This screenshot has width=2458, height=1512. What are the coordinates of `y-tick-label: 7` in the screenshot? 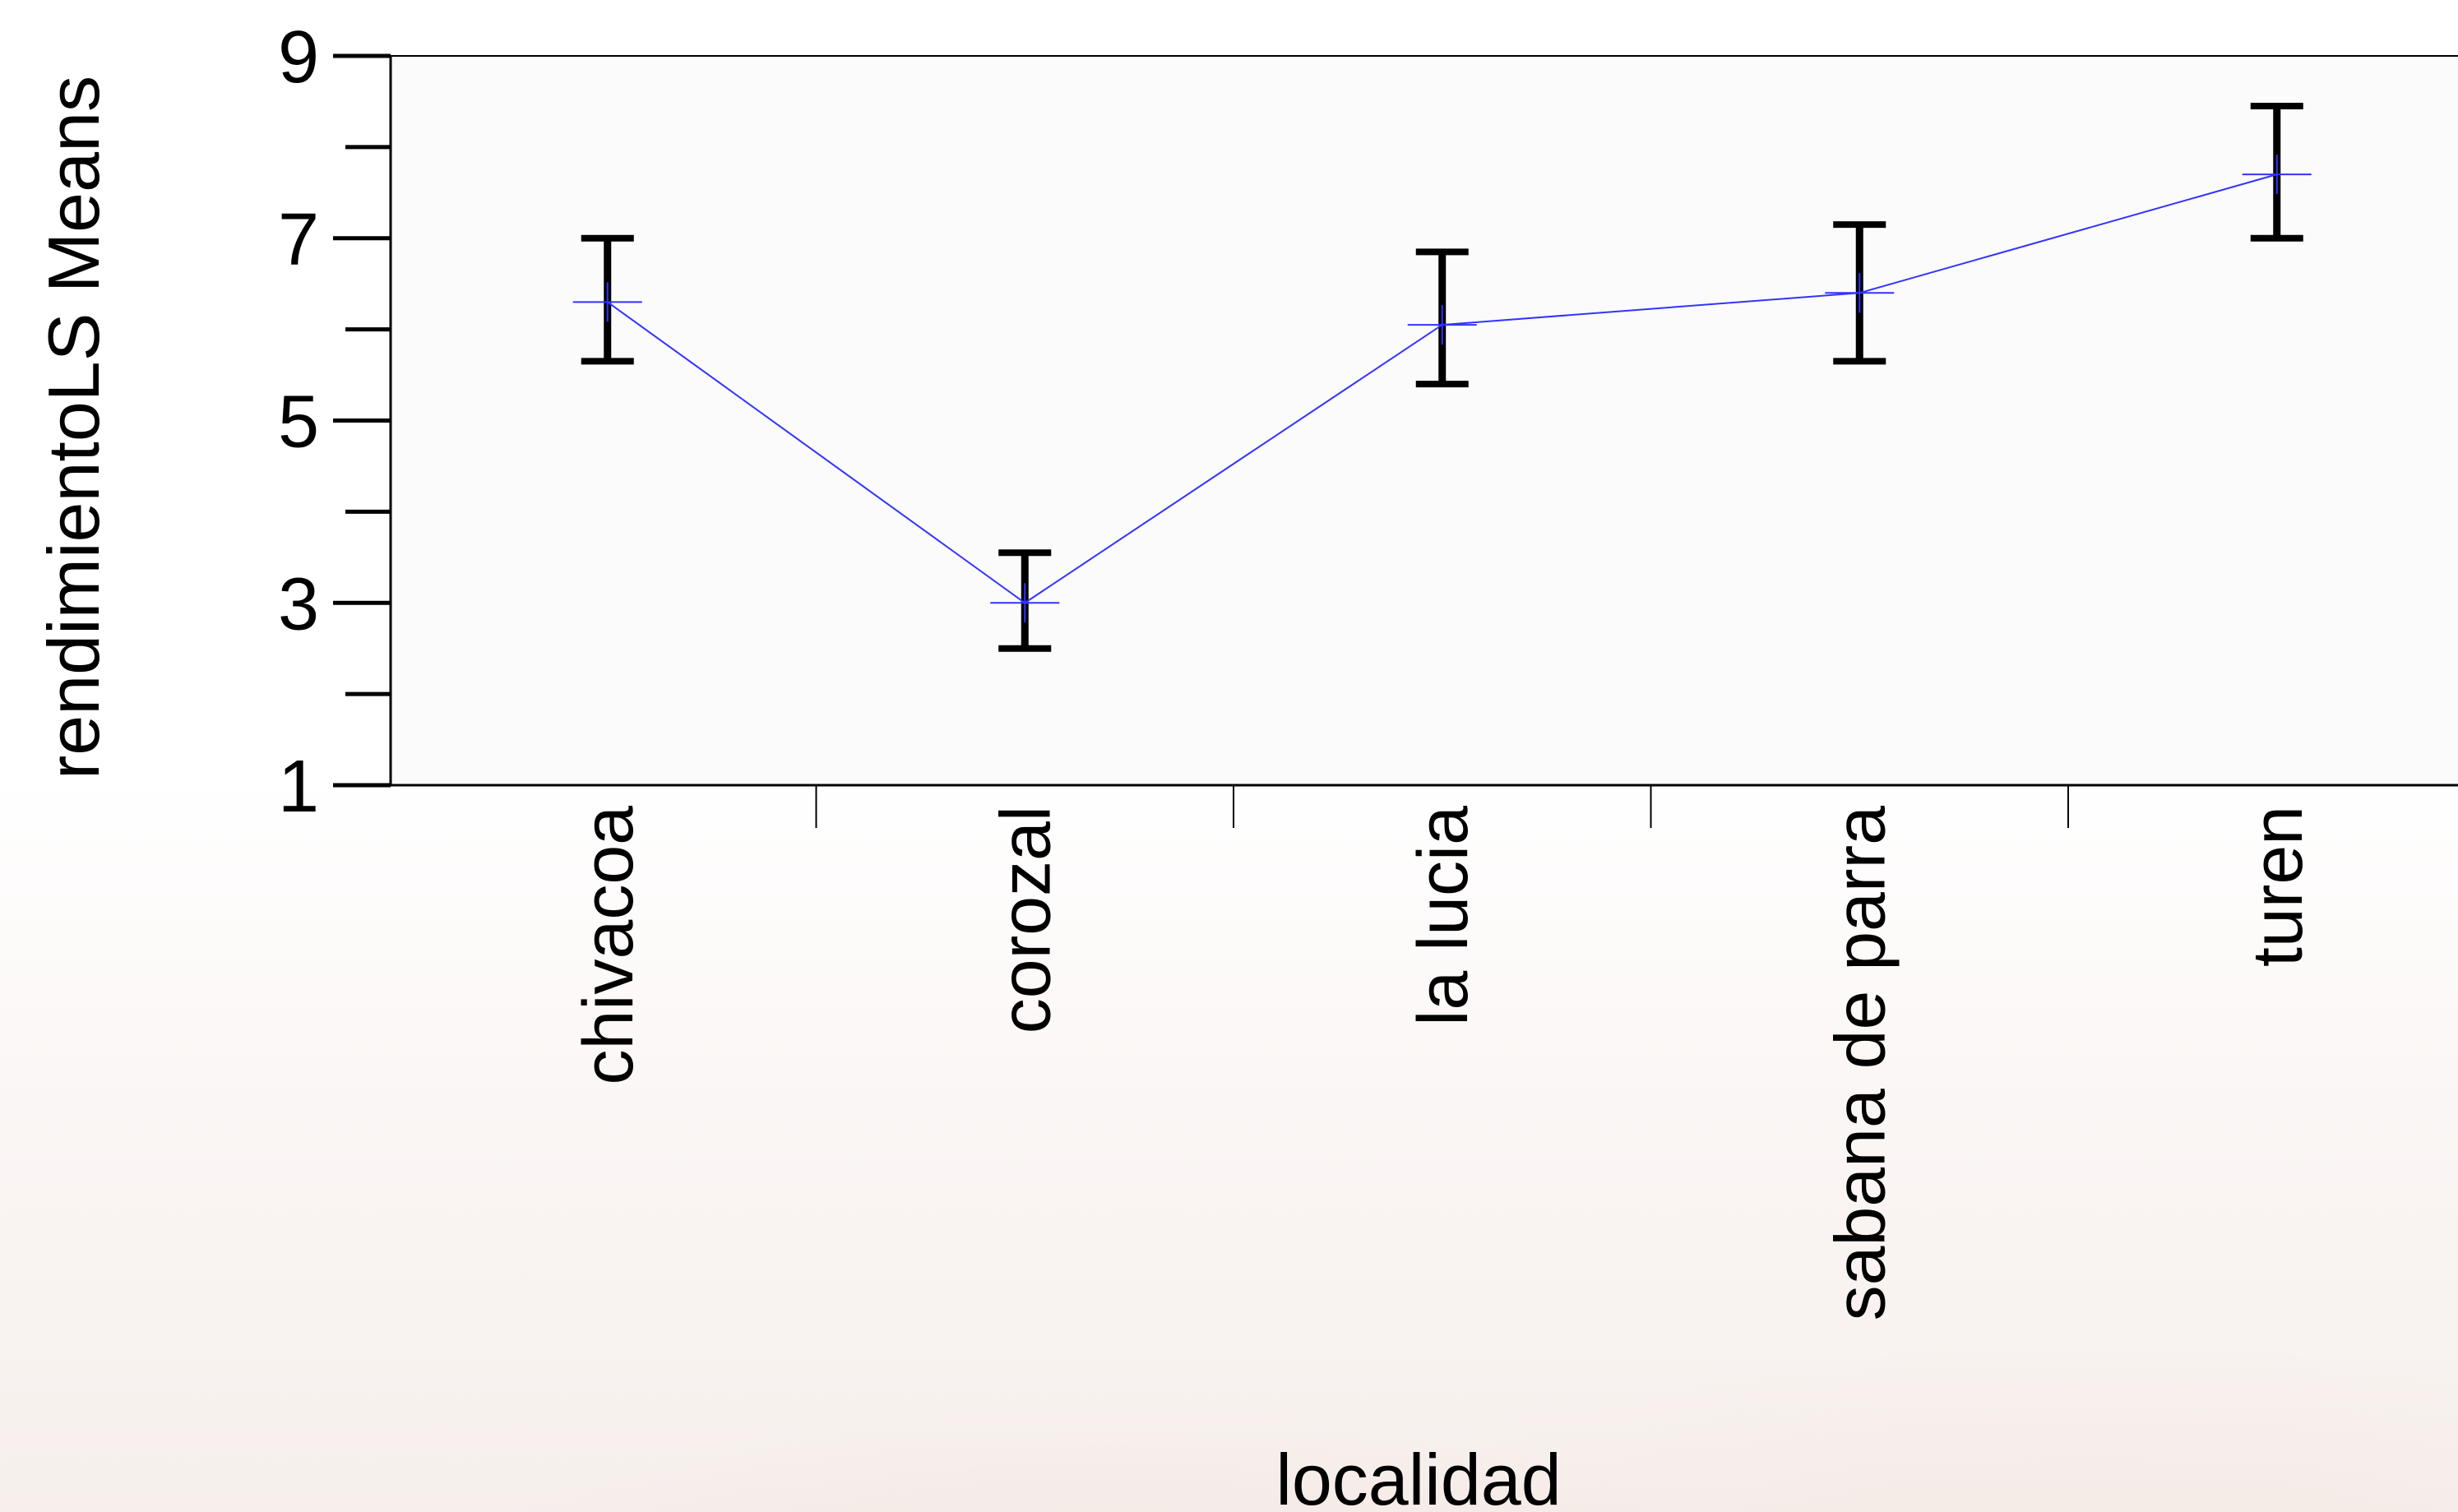 It's located at (298, 240).